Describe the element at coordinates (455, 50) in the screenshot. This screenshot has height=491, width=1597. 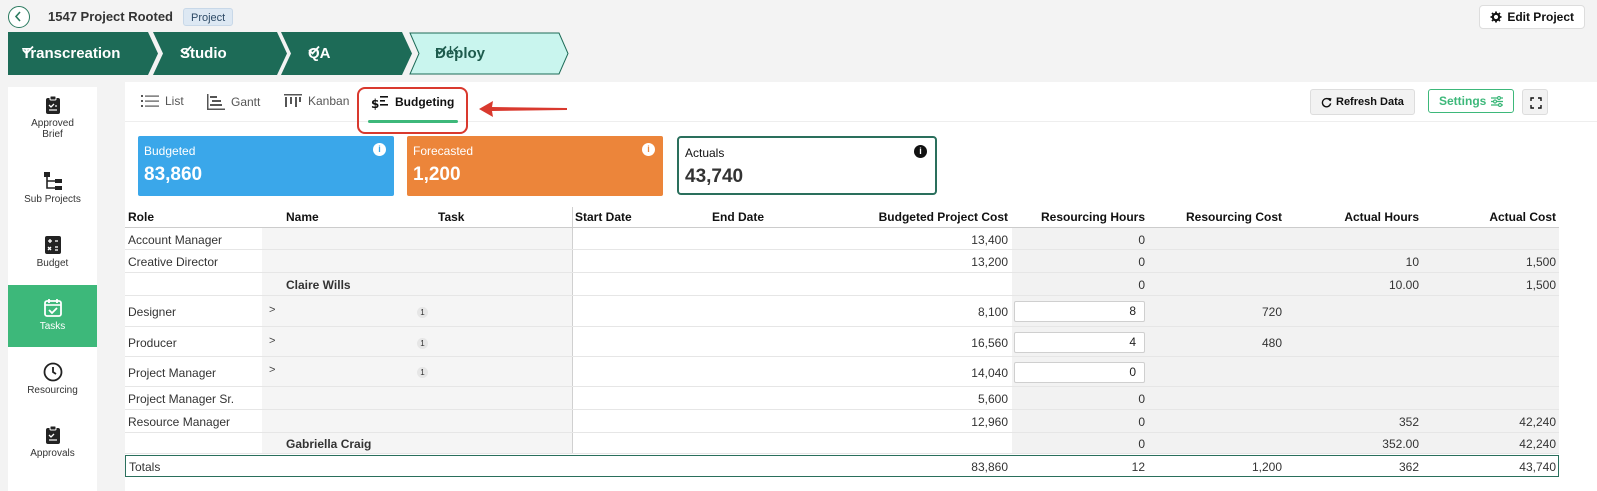
I see `collapse-left-icon` at that location.